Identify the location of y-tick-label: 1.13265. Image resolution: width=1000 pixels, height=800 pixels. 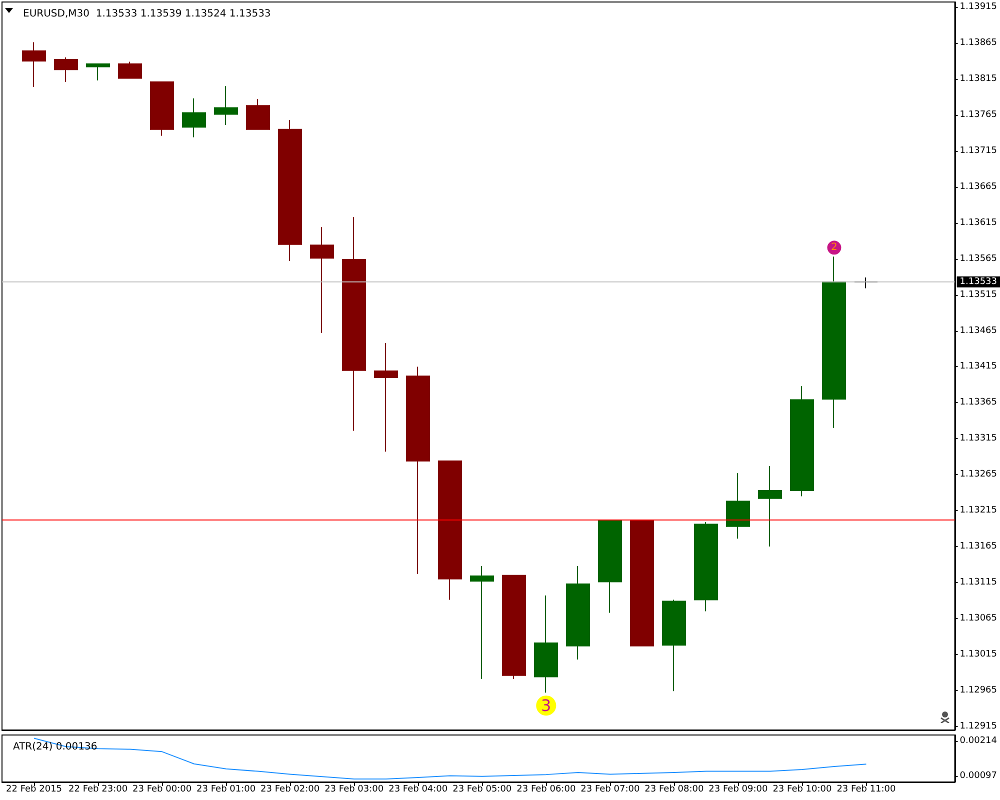
(978, 475).